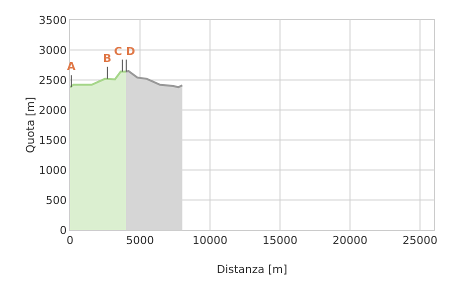 This screenshot has width=450, height=285. What do you see at coordinates (52, 140) in the screenshot?
I see `y-tick-label: 1500` at bounding box center [52, 140].